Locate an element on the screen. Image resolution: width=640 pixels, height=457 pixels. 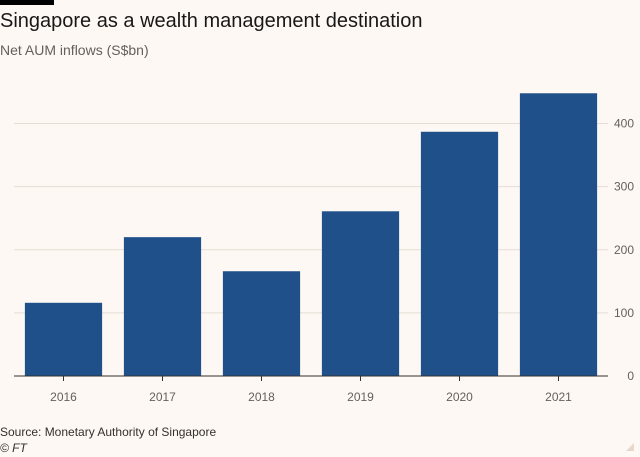
x-tick-label: 2020 is located at coordinates (459, 397).